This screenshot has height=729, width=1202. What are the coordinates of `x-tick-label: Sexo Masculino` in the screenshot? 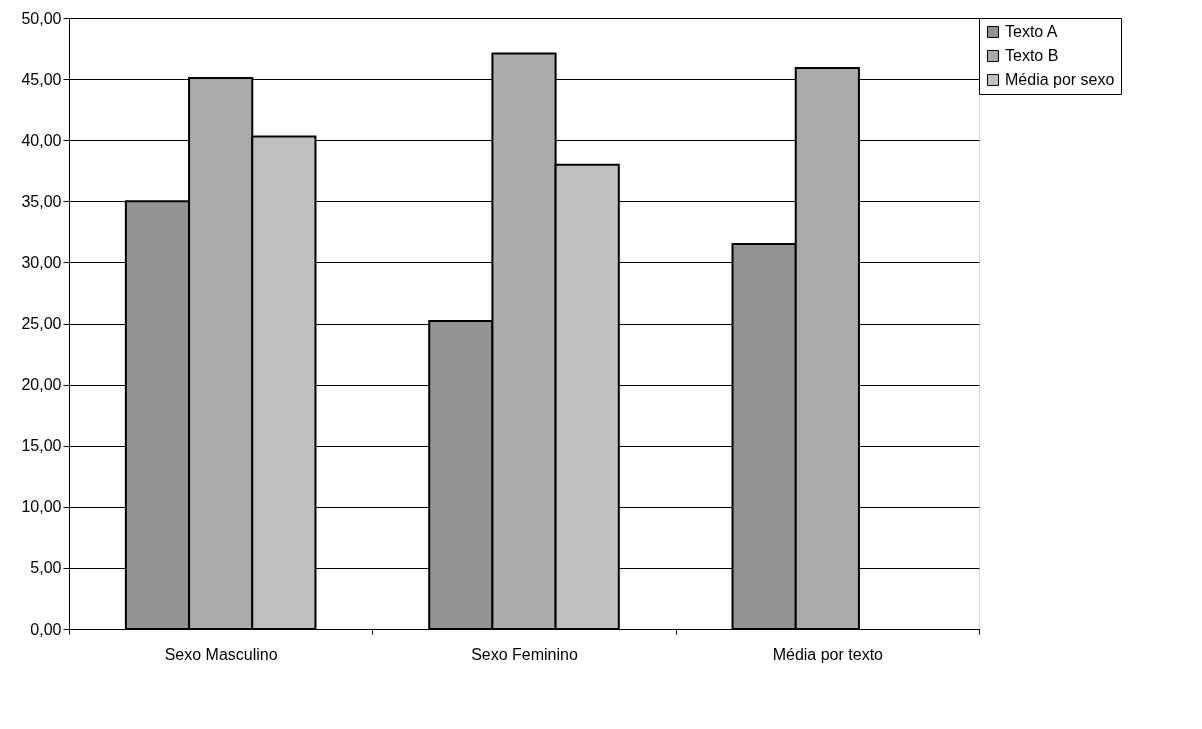 It's located at (221, 654).